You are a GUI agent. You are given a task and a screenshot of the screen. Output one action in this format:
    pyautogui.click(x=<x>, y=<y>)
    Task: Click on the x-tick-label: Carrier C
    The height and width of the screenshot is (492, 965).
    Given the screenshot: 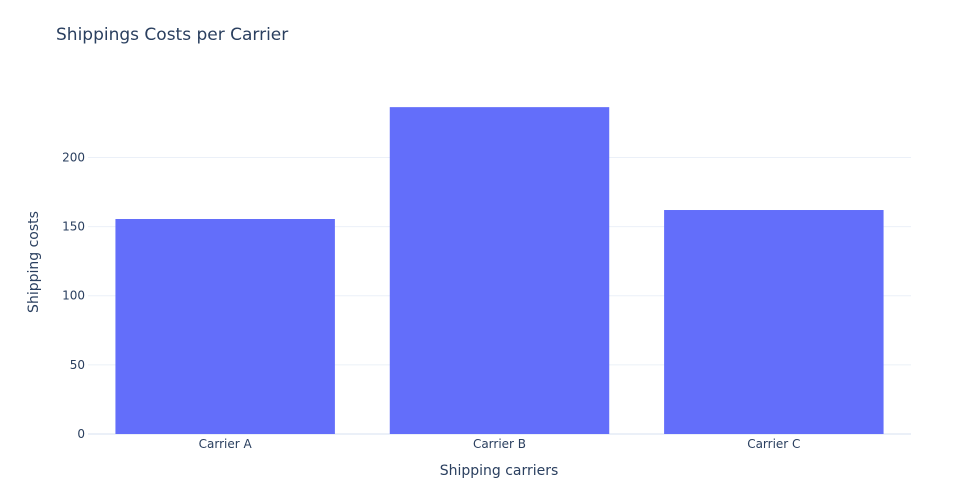 What is the action you would take?
    pyautogui.click(x=773, y=444)
    